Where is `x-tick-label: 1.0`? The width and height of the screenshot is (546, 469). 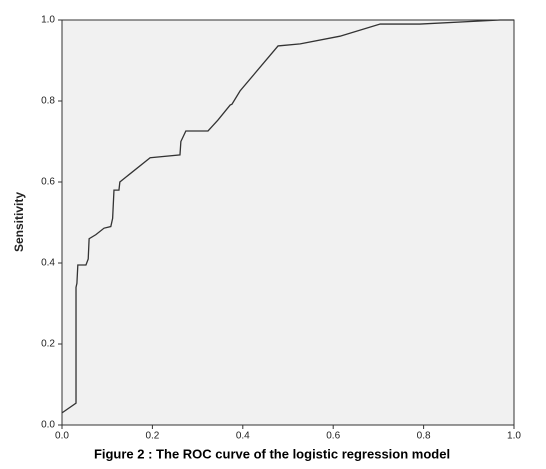
x-tick-label: 1.0 is located at coordinates (514, 436).